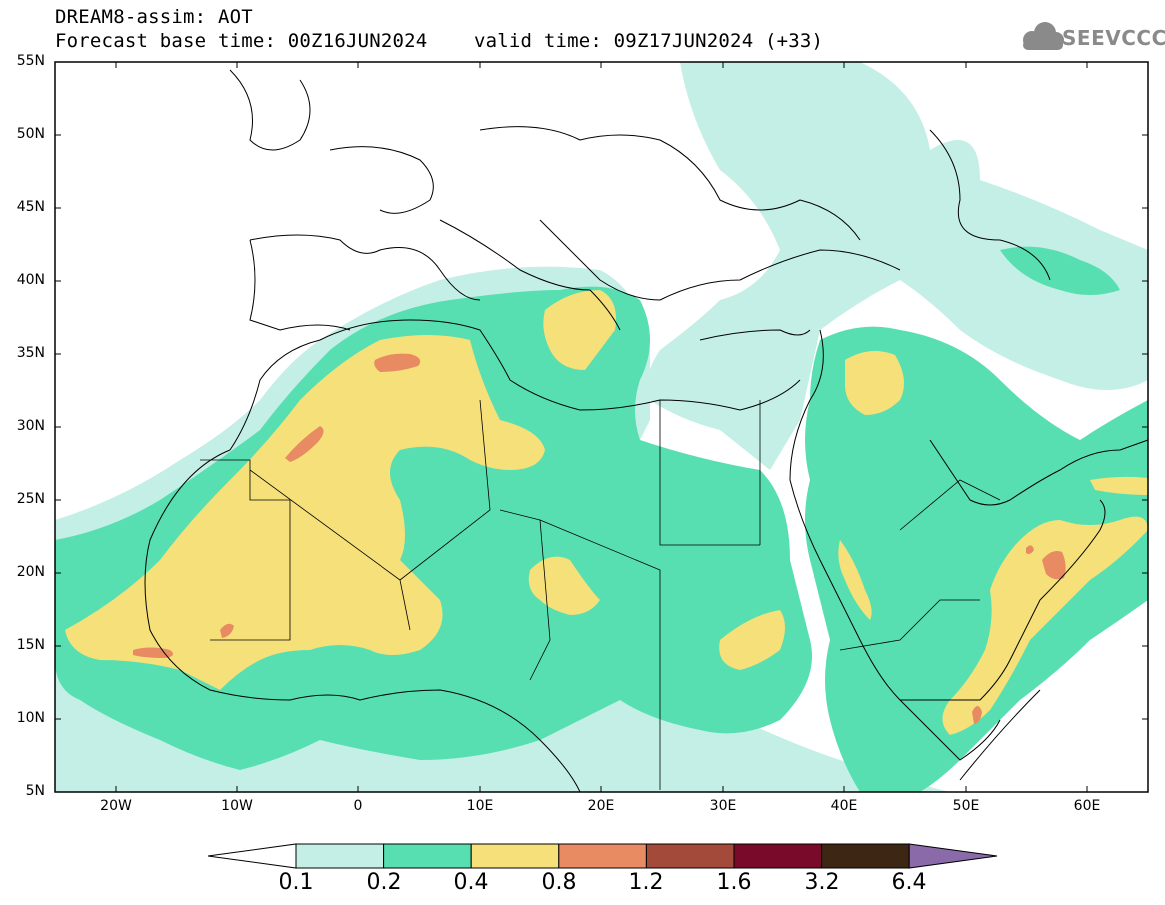 The height and width of the screenshot is (905, 1165). I want to click on lon-label-20e: 20E, so click(601, 806).